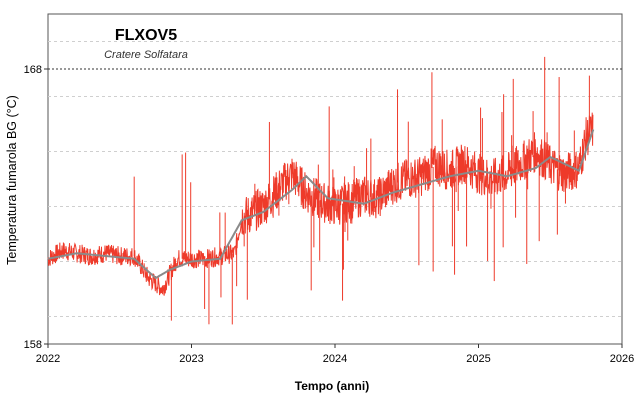  I want to click on x-tick-label: 2024, so click(335, 359).